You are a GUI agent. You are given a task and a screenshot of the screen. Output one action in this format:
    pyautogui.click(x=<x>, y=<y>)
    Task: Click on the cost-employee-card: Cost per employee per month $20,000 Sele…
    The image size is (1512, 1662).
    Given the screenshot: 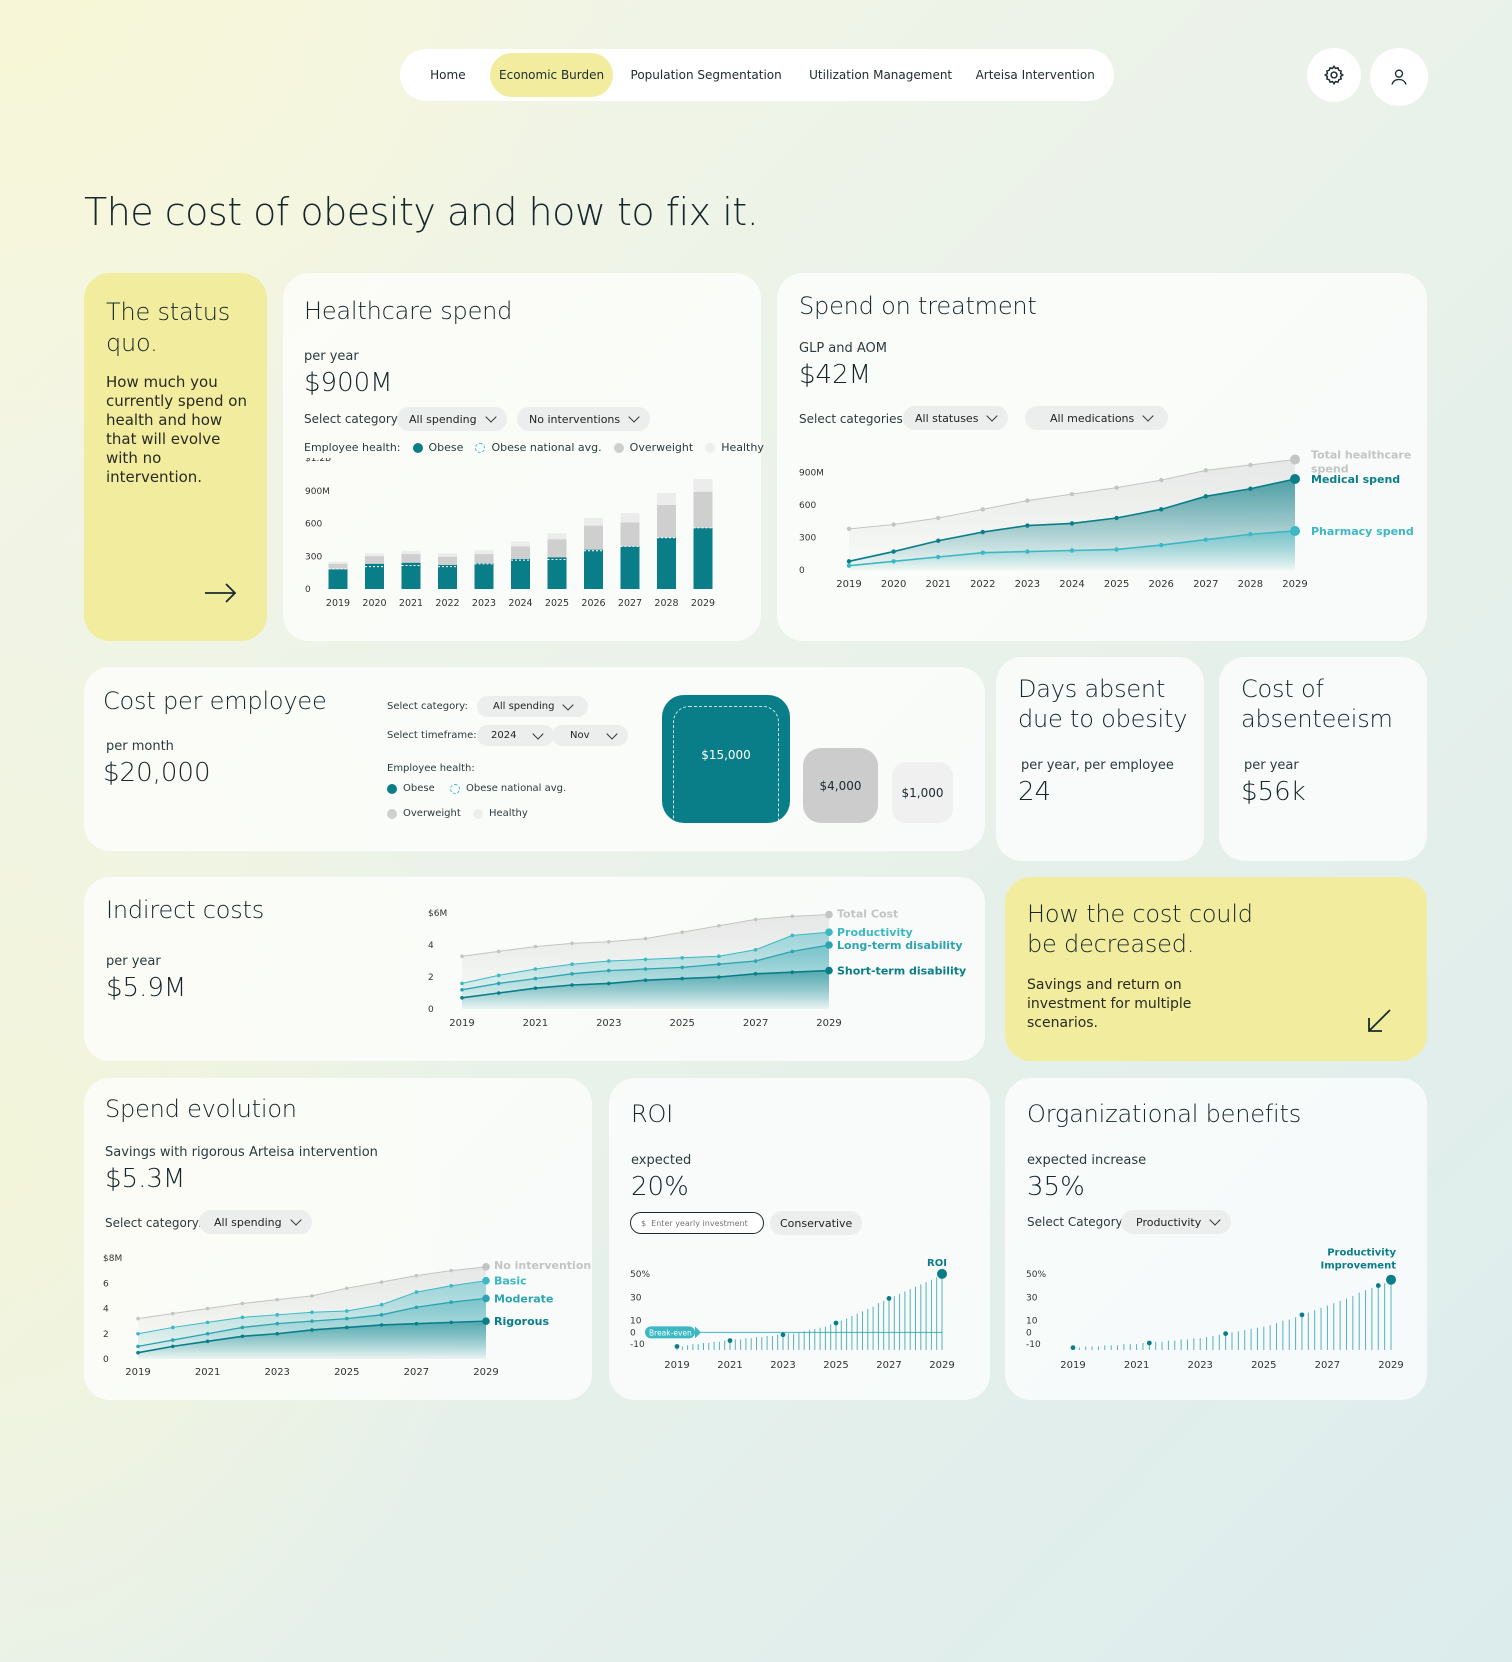 What is the action you would take?
    pyautogui.click(x=534, y=759)
    